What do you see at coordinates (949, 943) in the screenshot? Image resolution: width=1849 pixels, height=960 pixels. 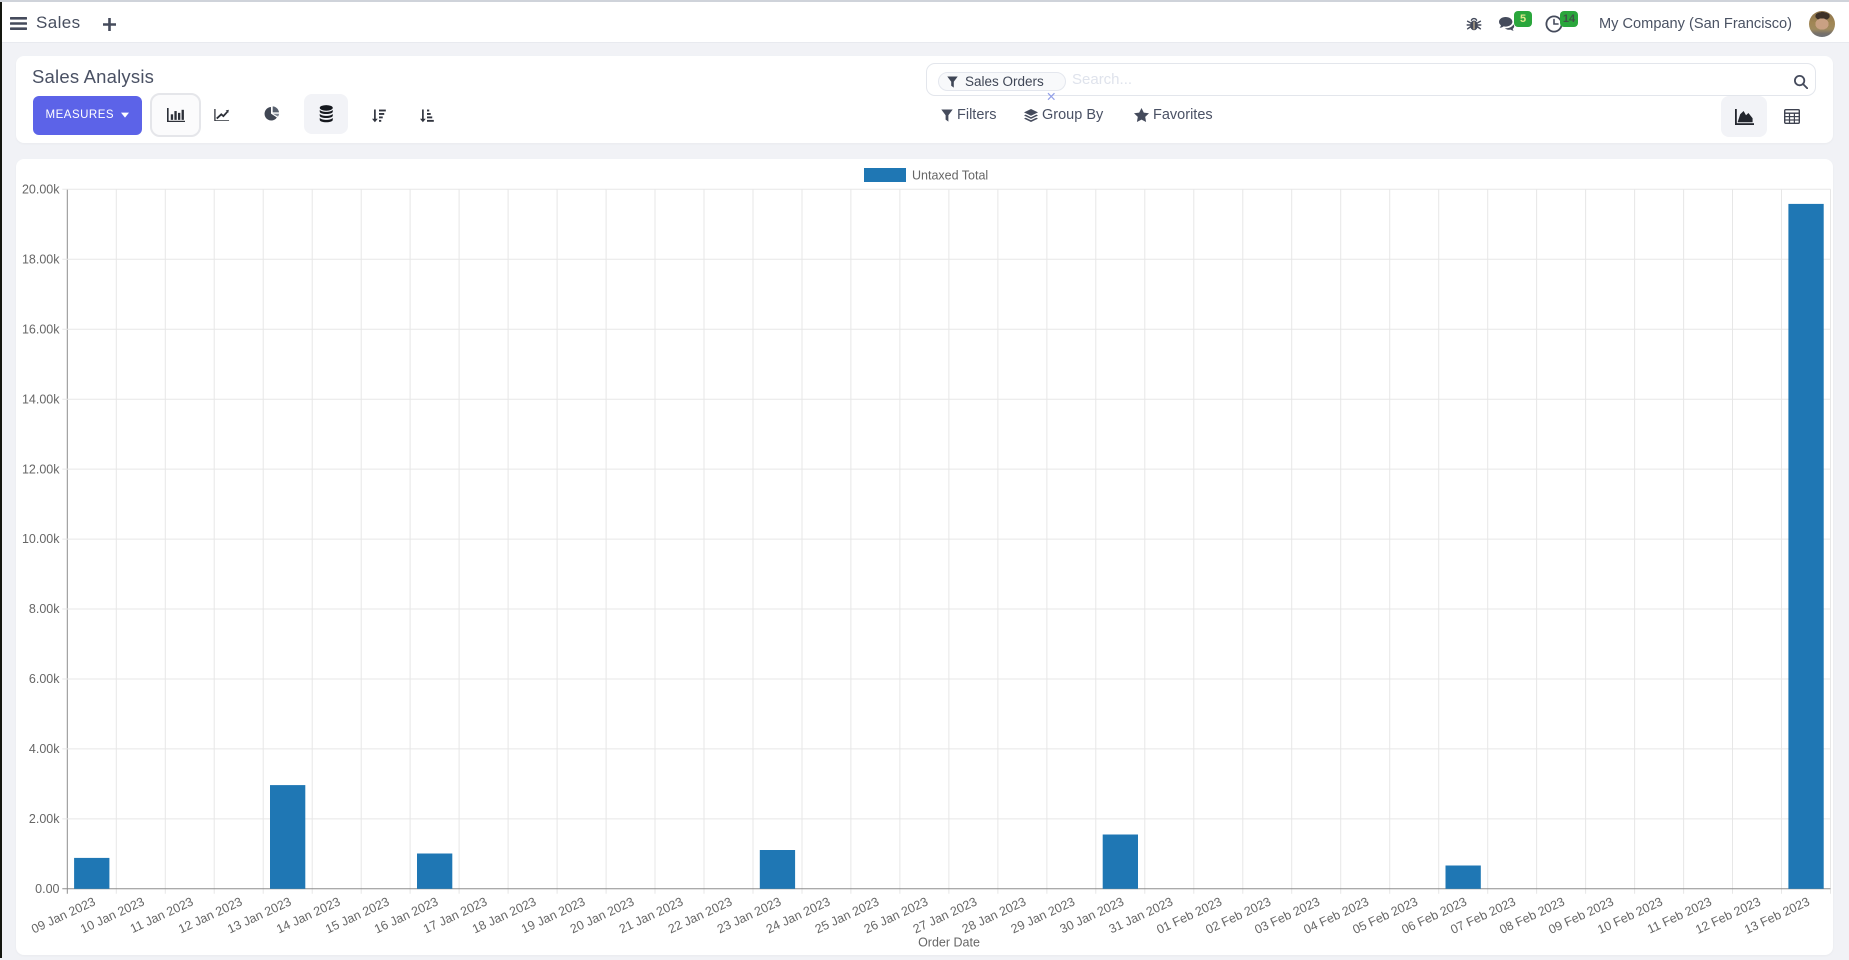 I see `svg-text: Order Date` at bounding box center [949, 943].